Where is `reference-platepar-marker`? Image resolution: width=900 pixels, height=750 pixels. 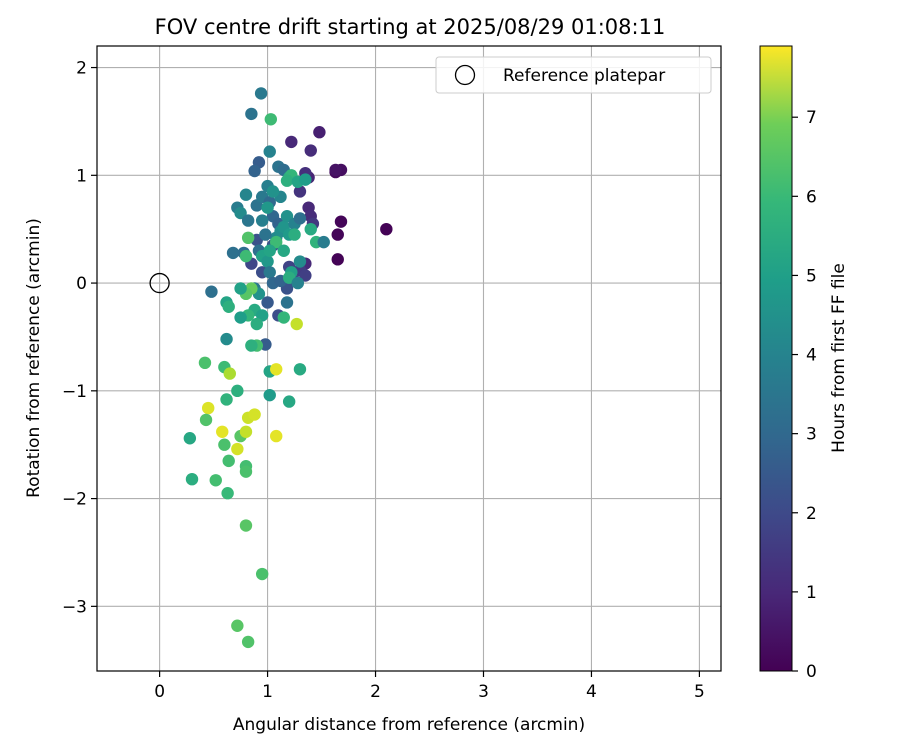 reference-platepar-marker is located at coordinates (159, 283).